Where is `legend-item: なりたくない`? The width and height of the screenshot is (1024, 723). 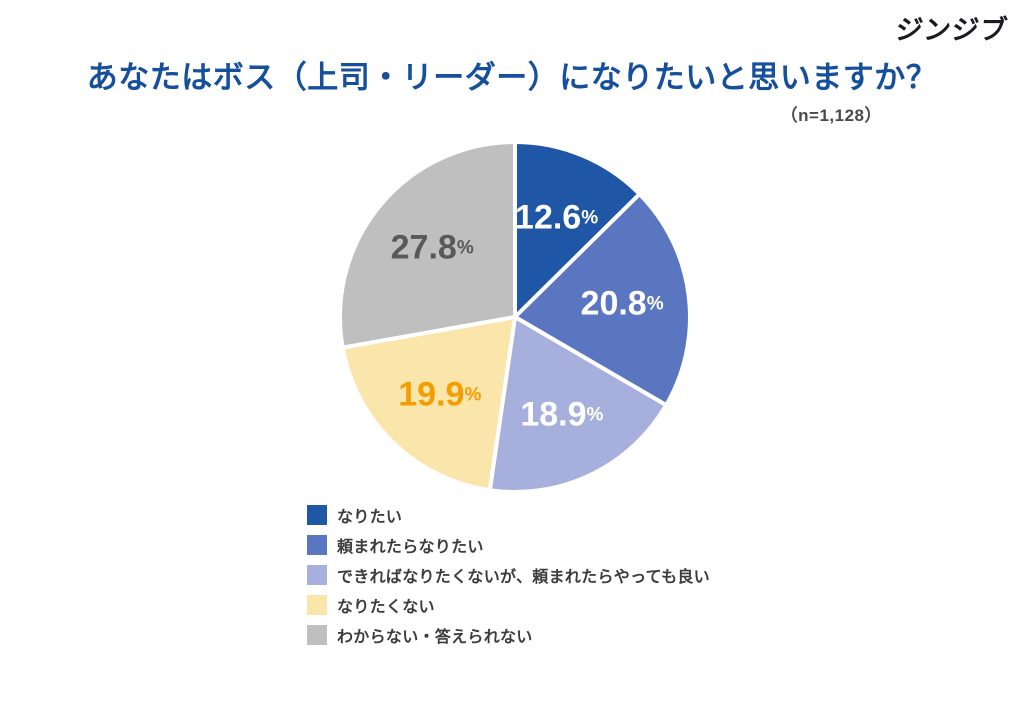
legend-item: なりたくない is located at coordinates (508, 605).